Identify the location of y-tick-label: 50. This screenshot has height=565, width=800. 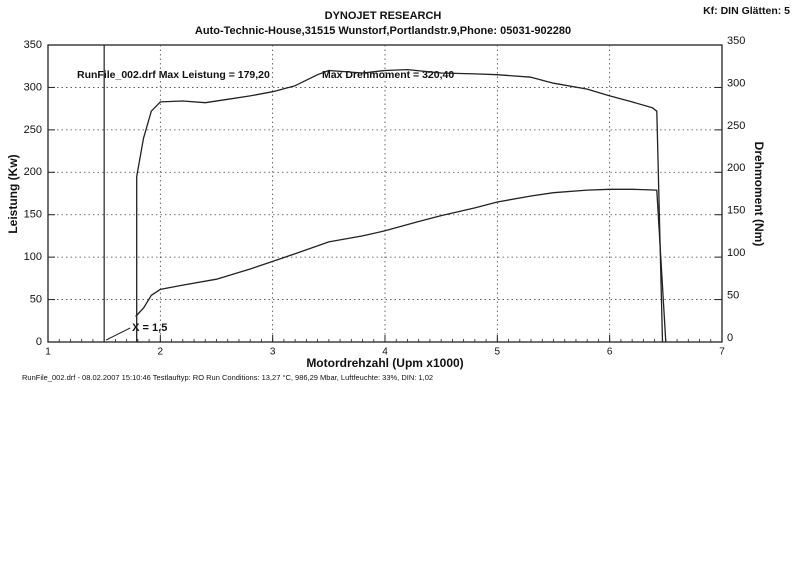
(36, 299).